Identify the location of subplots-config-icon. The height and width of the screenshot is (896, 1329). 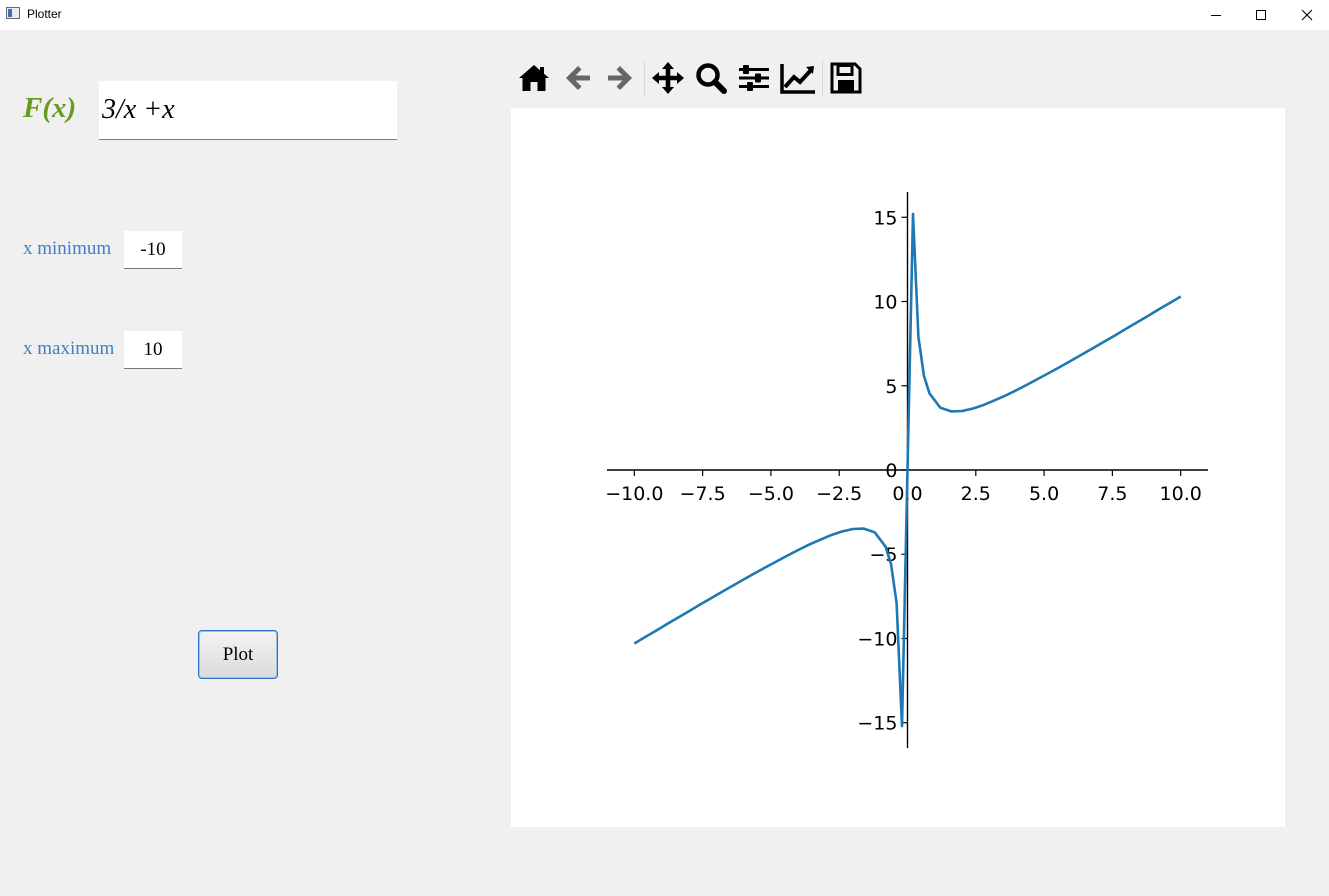
(754, 78).